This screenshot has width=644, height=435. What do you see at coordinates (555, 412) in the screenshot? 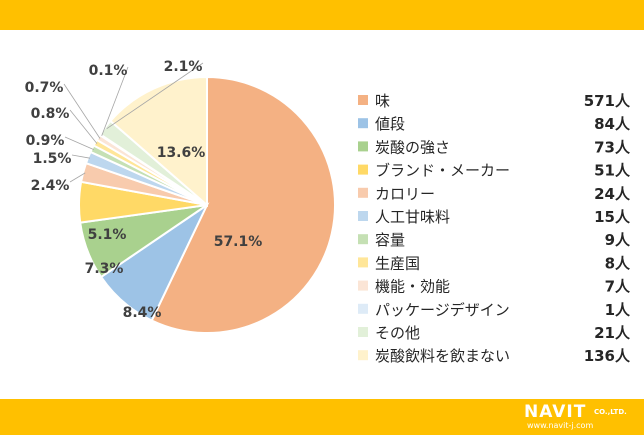
I see `logo-text: NAVIT` at bounding box center [555, 412].